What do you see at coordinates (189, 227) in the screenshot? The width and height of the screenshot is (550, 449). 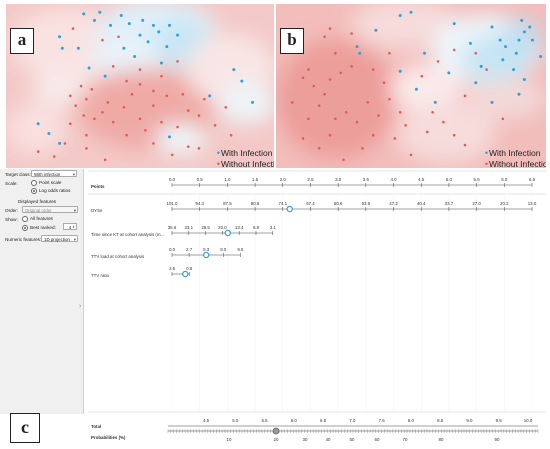 I see `feature-tick-label: 33.1` at bounding box center [189, 227].